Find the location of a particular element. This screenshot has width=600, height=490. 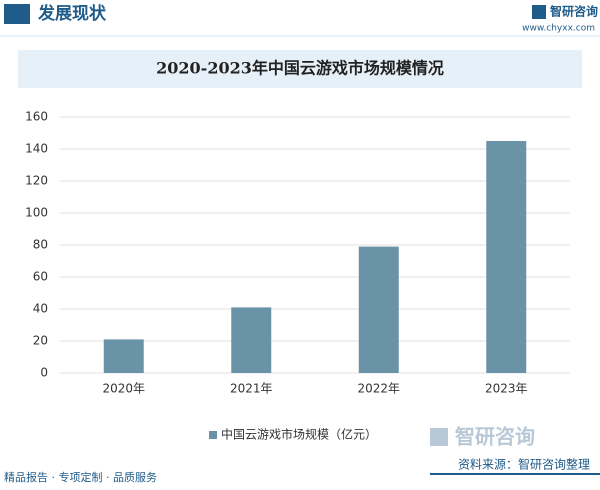

title-bar is located at coordinates (300, 69).